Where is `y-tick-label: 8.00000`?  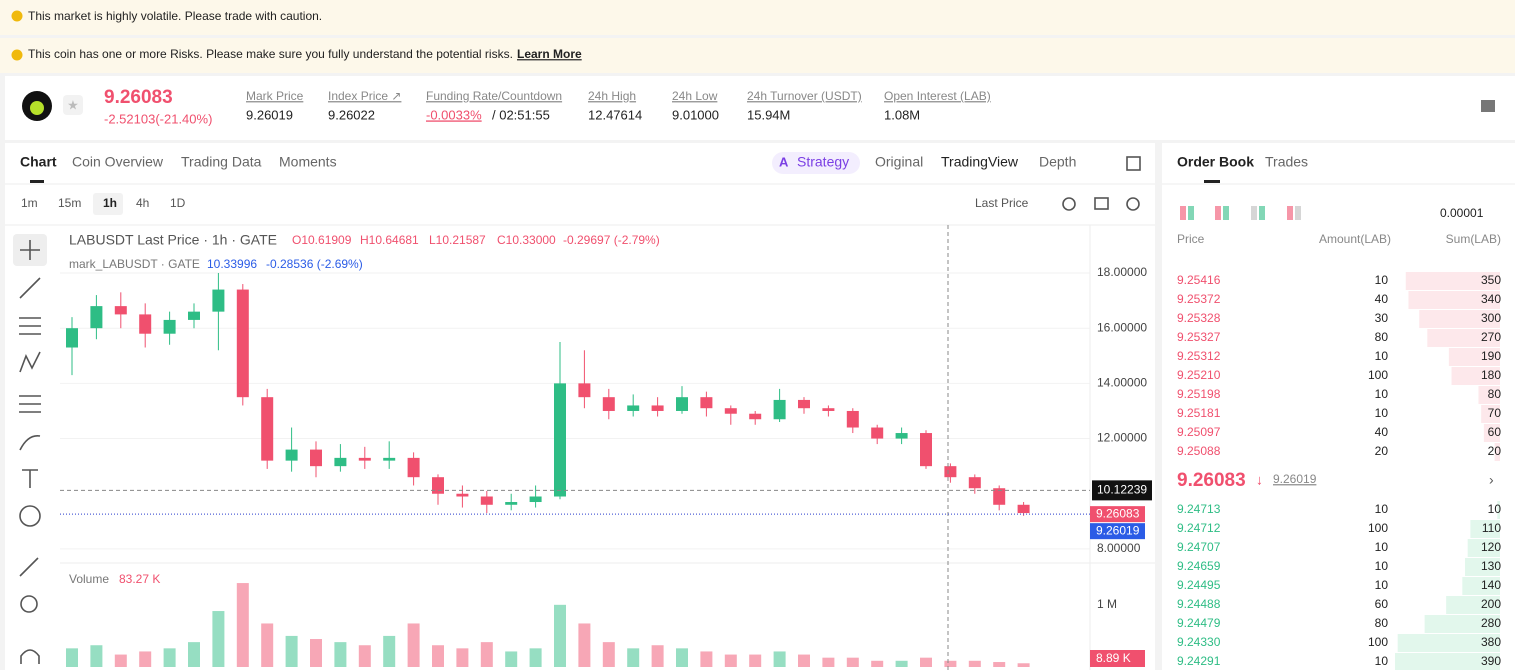 y-tick-label: 8.00000 is located at coordinates (1119, 548).